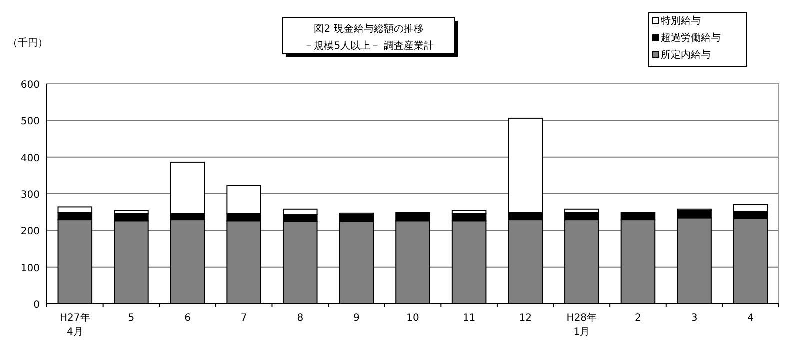  I want to click on y-tick-label: 300, so click(30, 195).